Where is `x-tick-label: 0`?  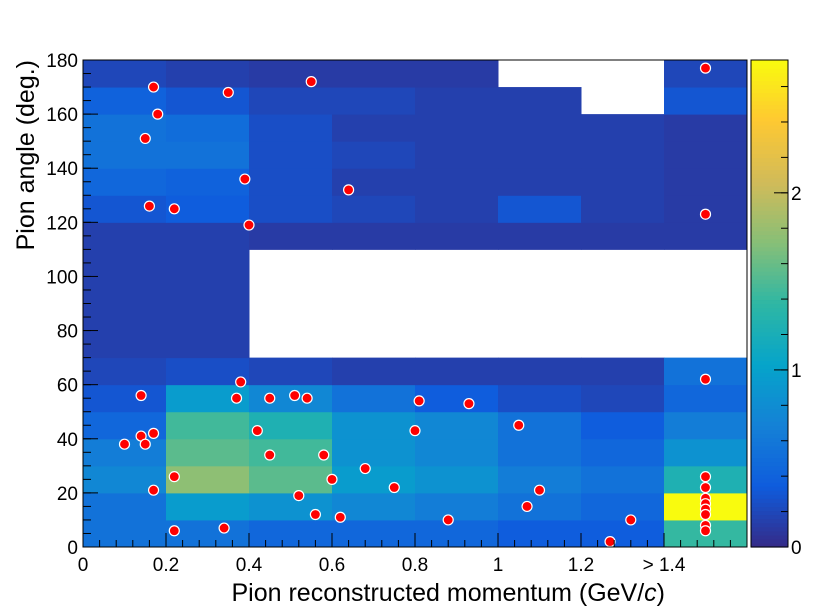 x-tick-label: 0 is located at coordinates (83, 565).